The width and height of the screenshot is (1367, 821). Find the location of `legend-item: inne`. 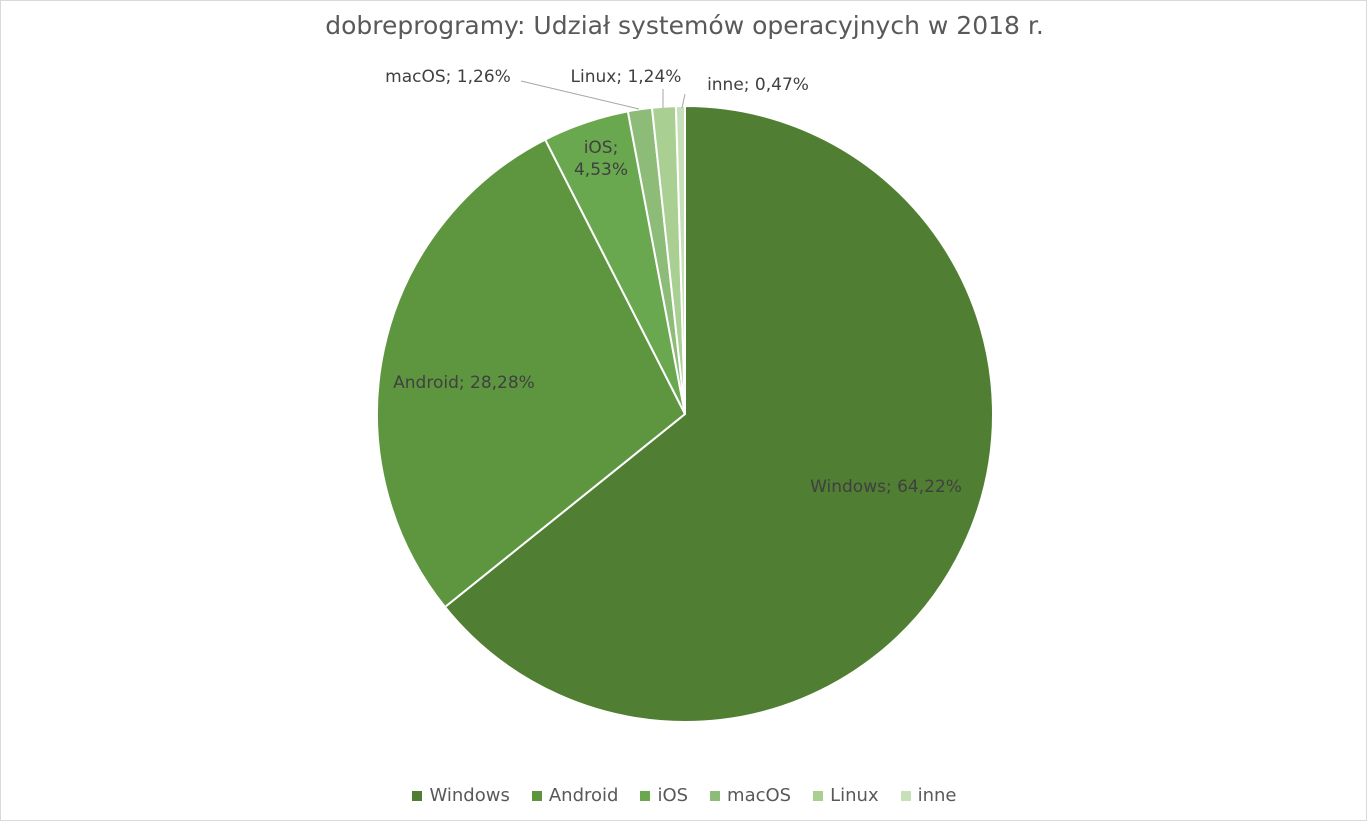

legend-item: inne is located at coordinates (928, 795).